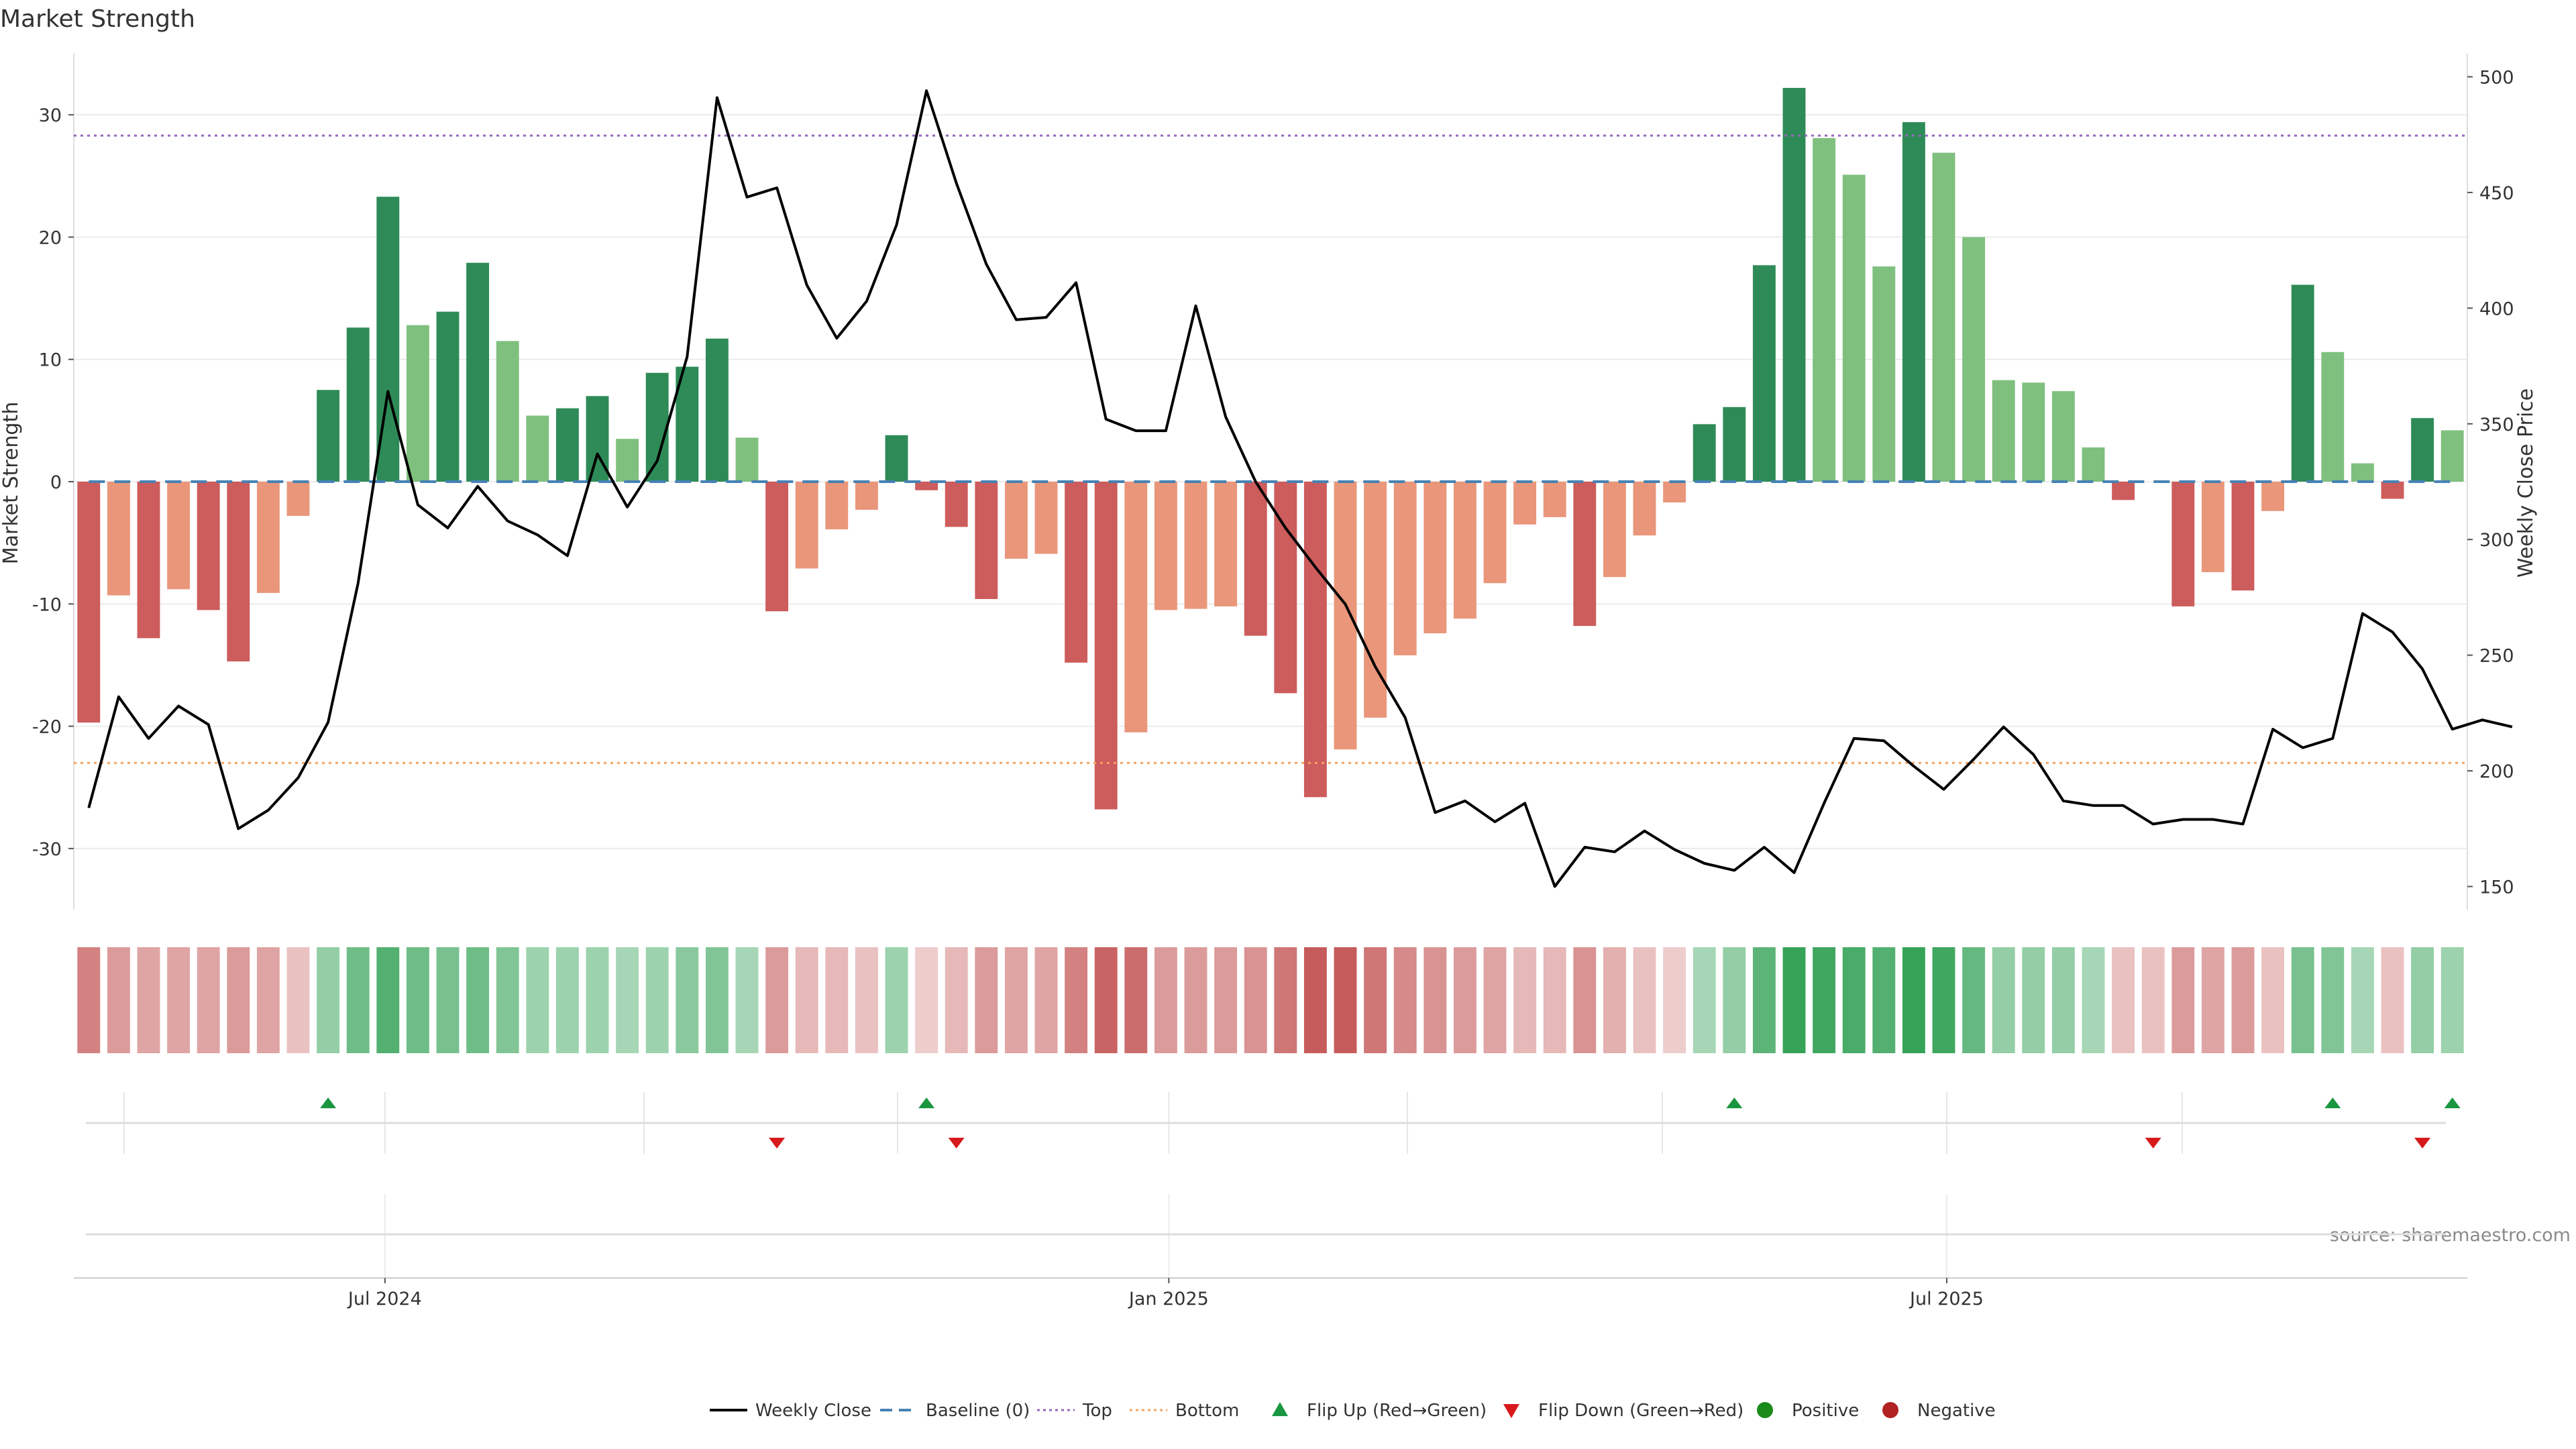 This screenshot has height=1449, width=2576. What do you see at coordinates (1956, 1411) in the screenshot?
I see `legend-label: Negative` at bounding box center [1956, 1411].